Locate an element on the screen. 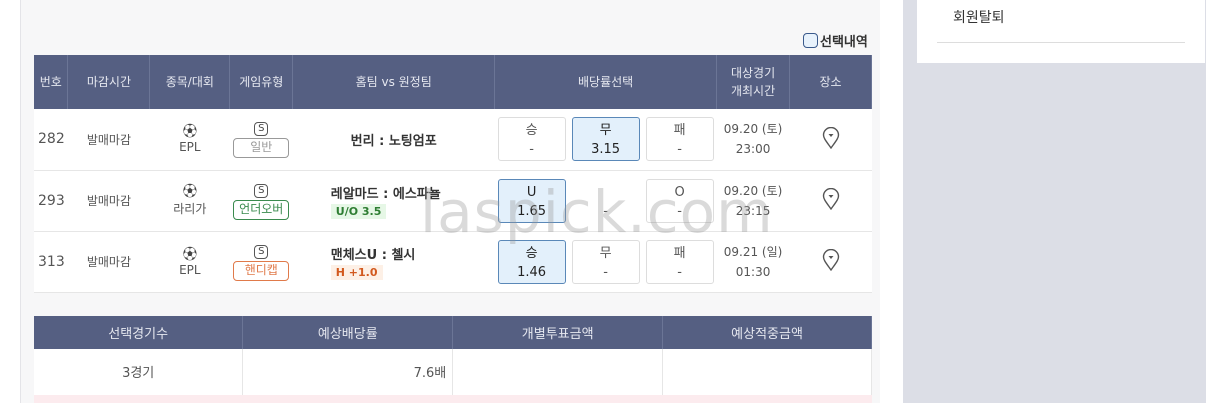 The width and height of the screenshot is (1206, 403). game-type-badge: 언더오버 is located at coordinates (261, 209).